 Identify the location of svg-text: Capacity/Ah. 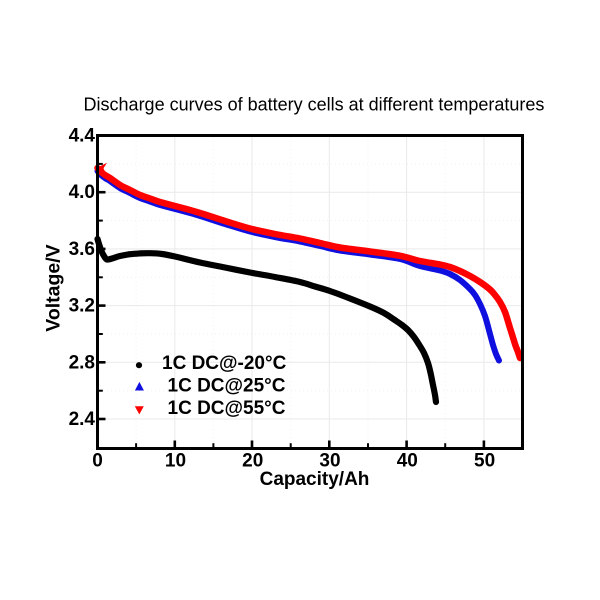
(315, 479).